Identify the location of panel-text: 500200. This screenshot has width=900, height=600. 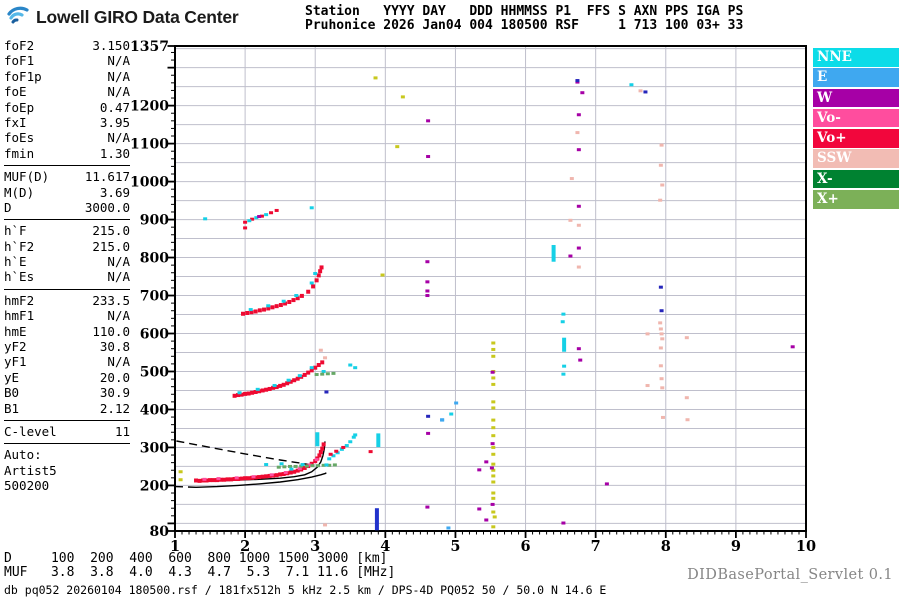
(27, 486).